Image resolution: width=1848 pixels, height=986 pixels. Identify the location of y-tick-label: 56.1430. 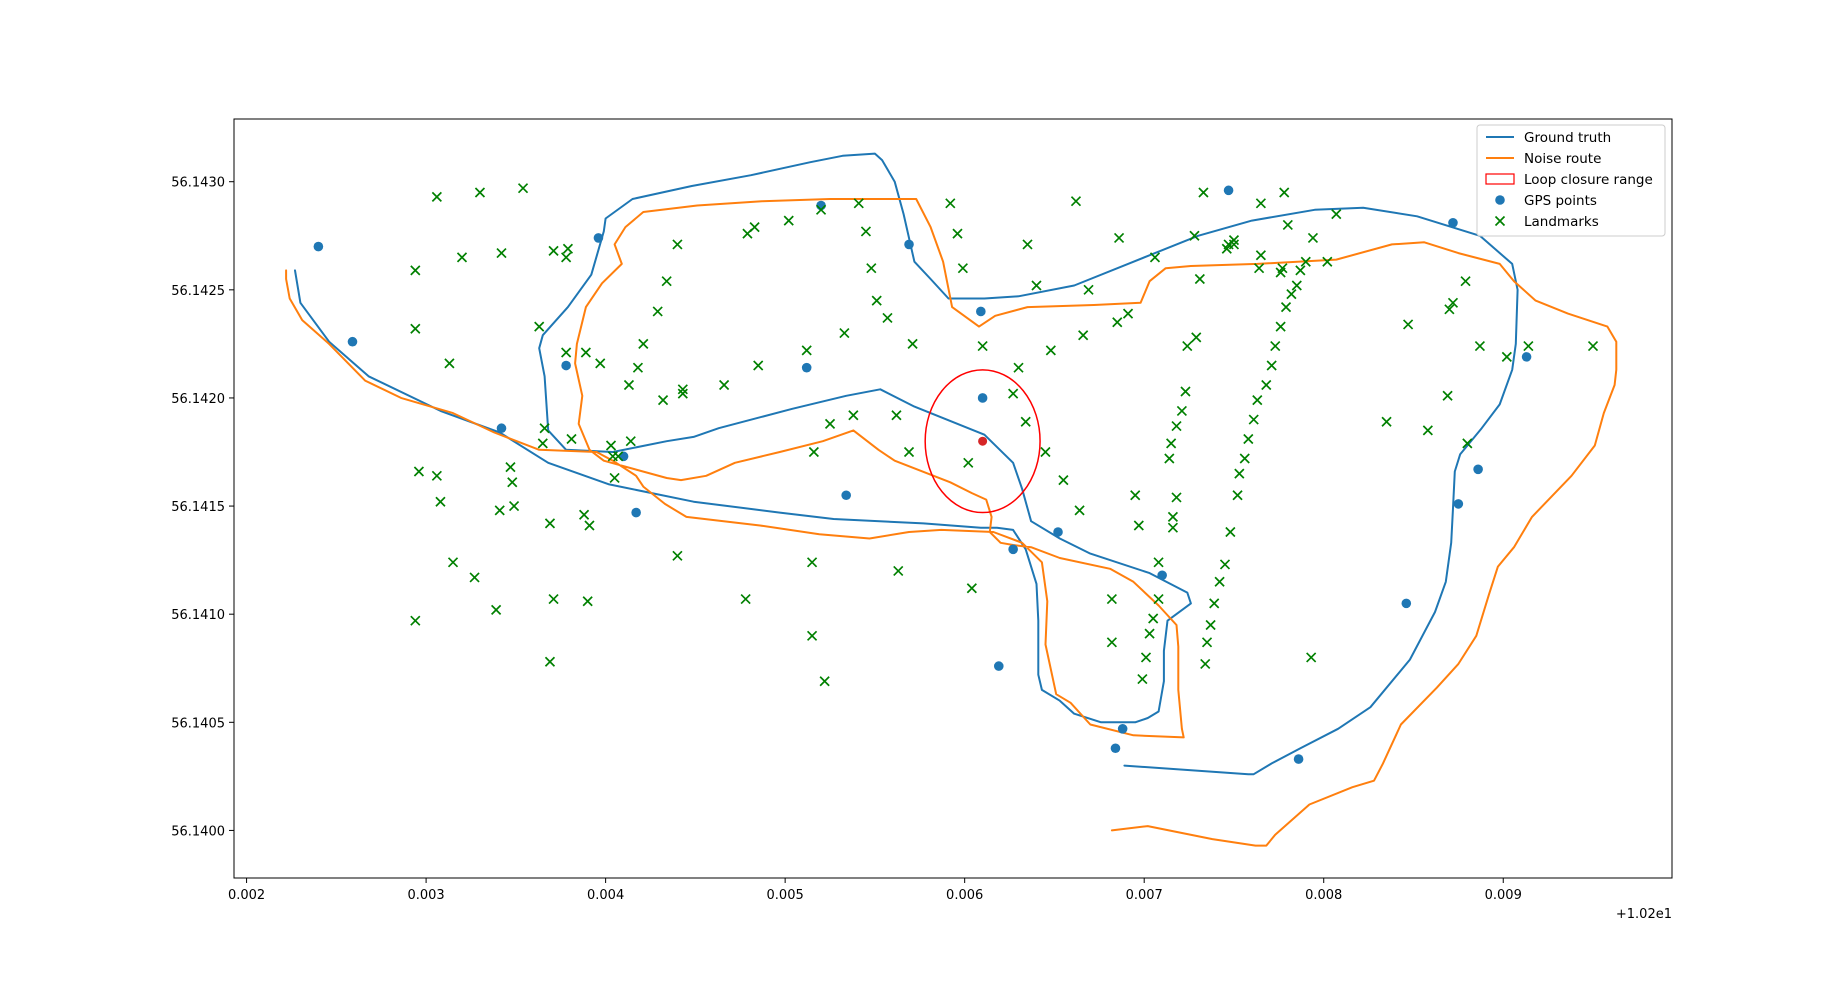
(198, 183).